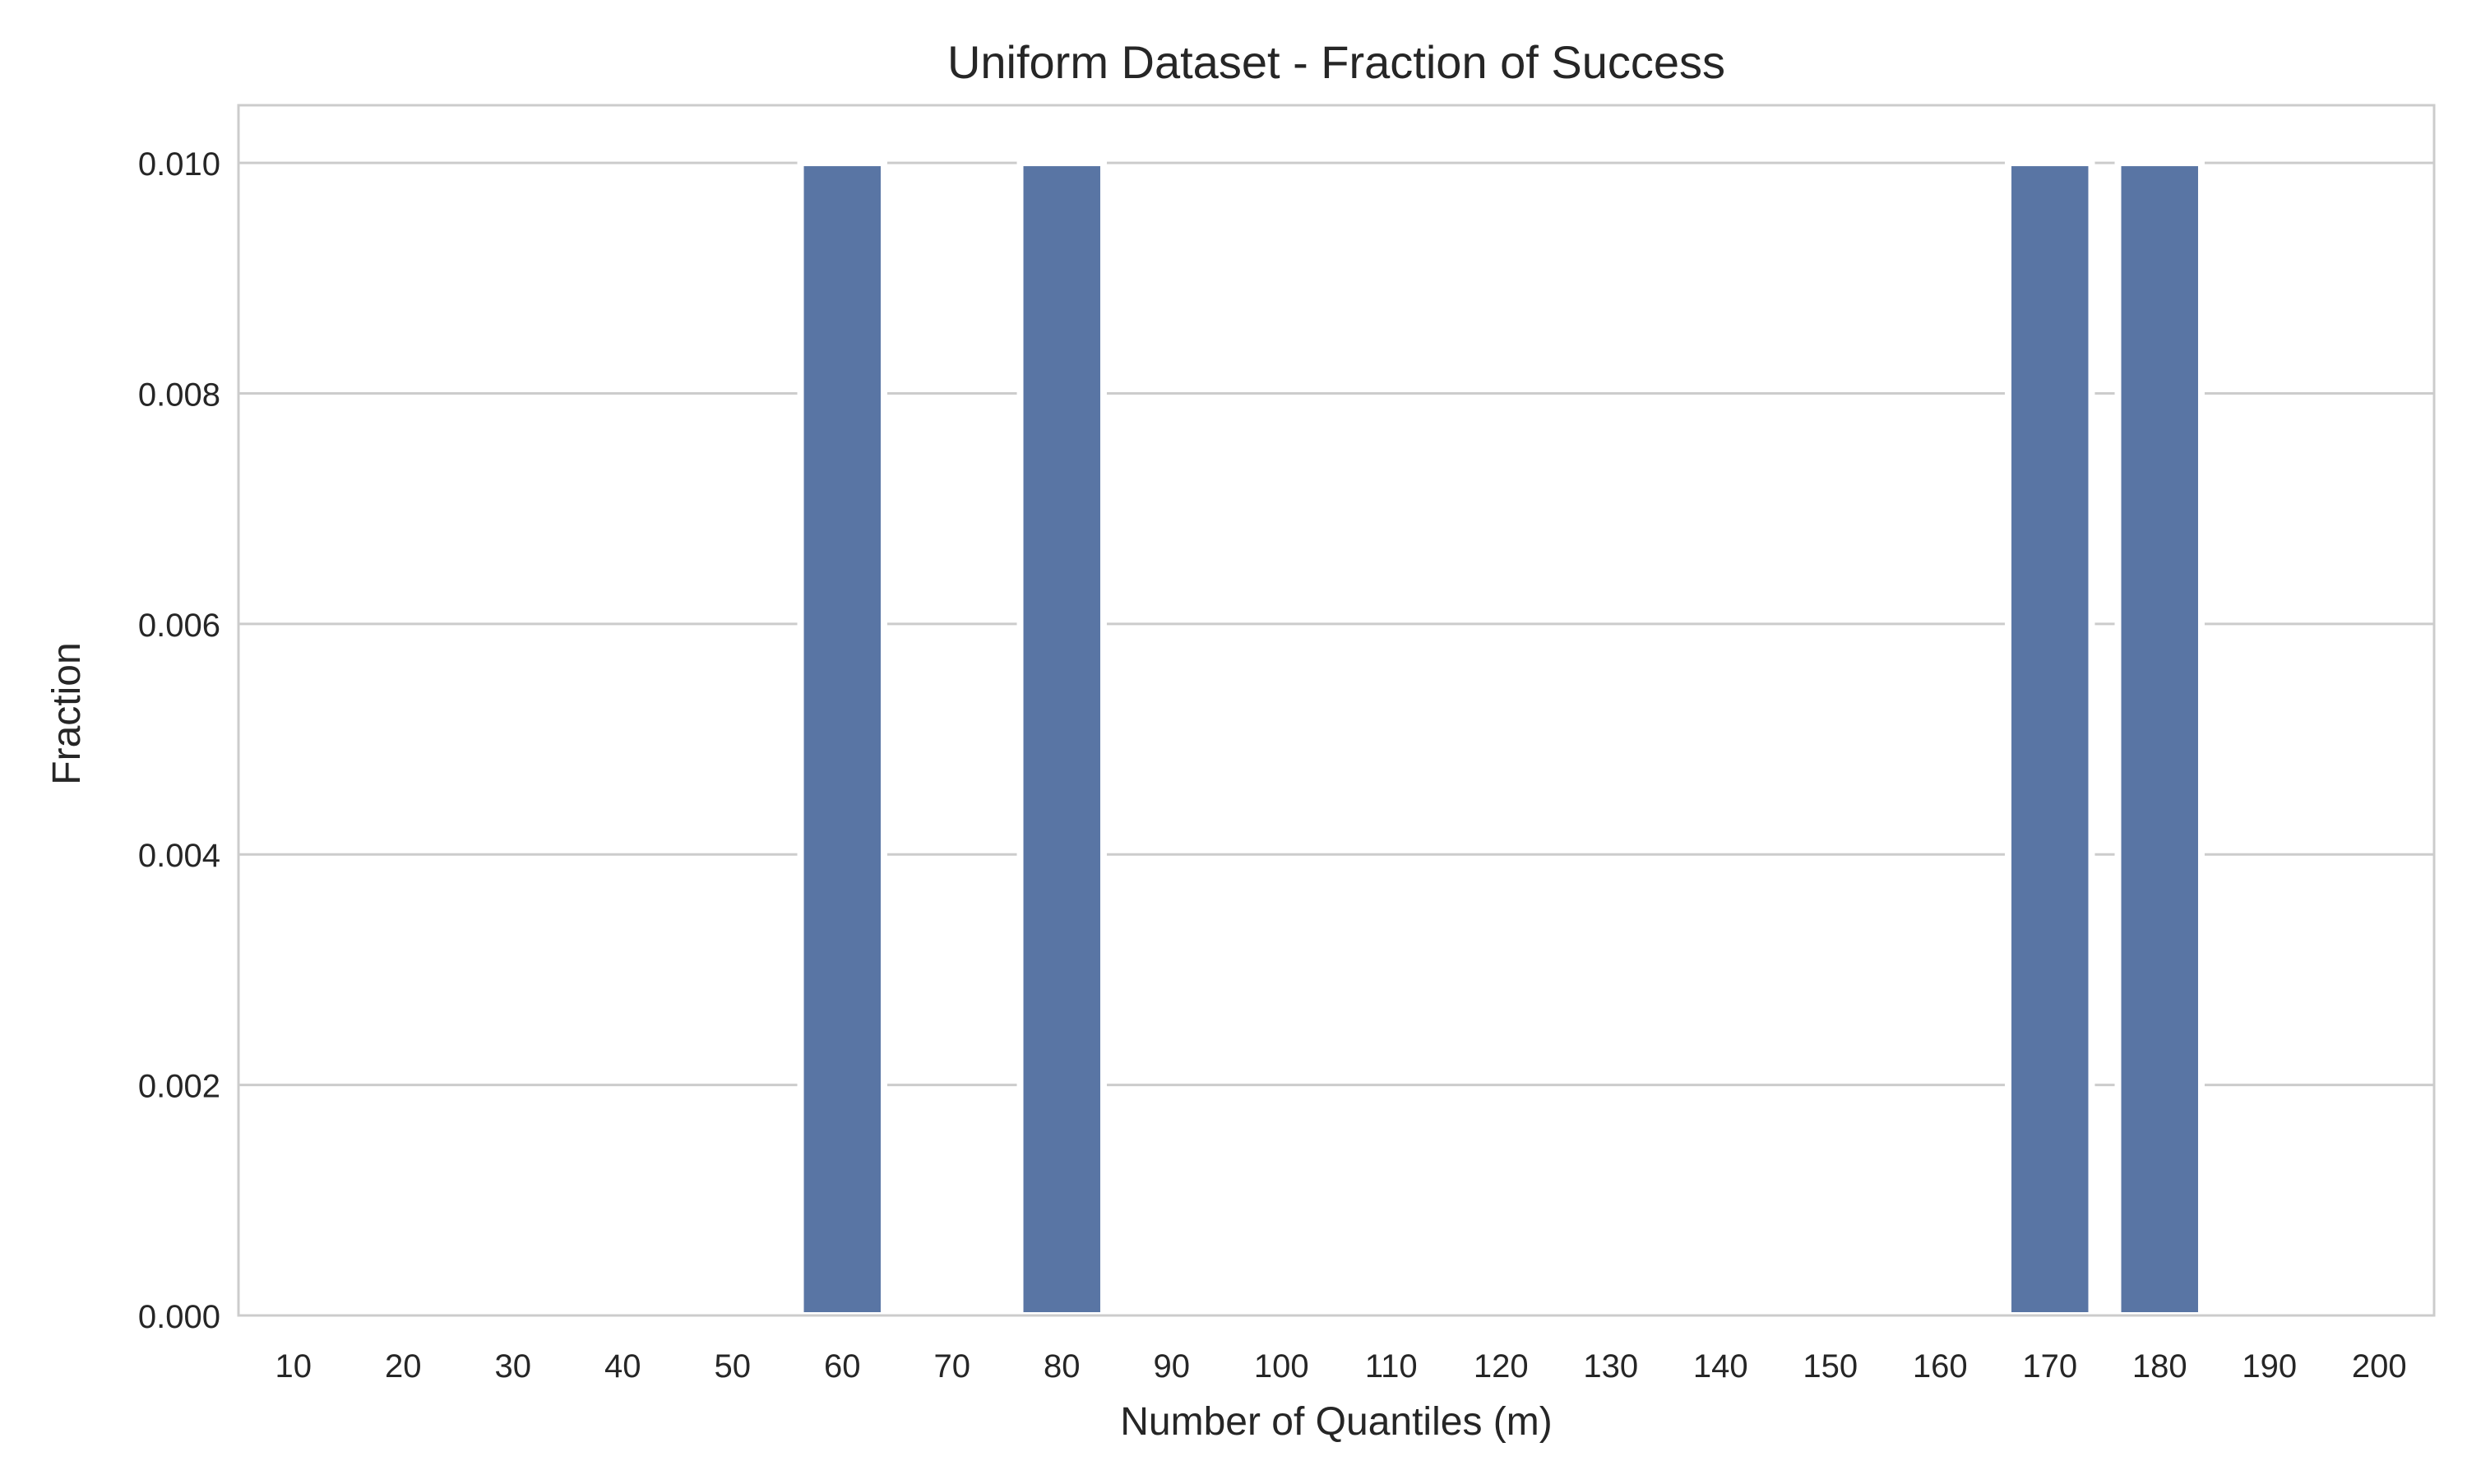  What do you see at coordinates (1173, 1366) in the screenshot?
I see `x-tick-label: 90` at bounding box center [1173, 1366].